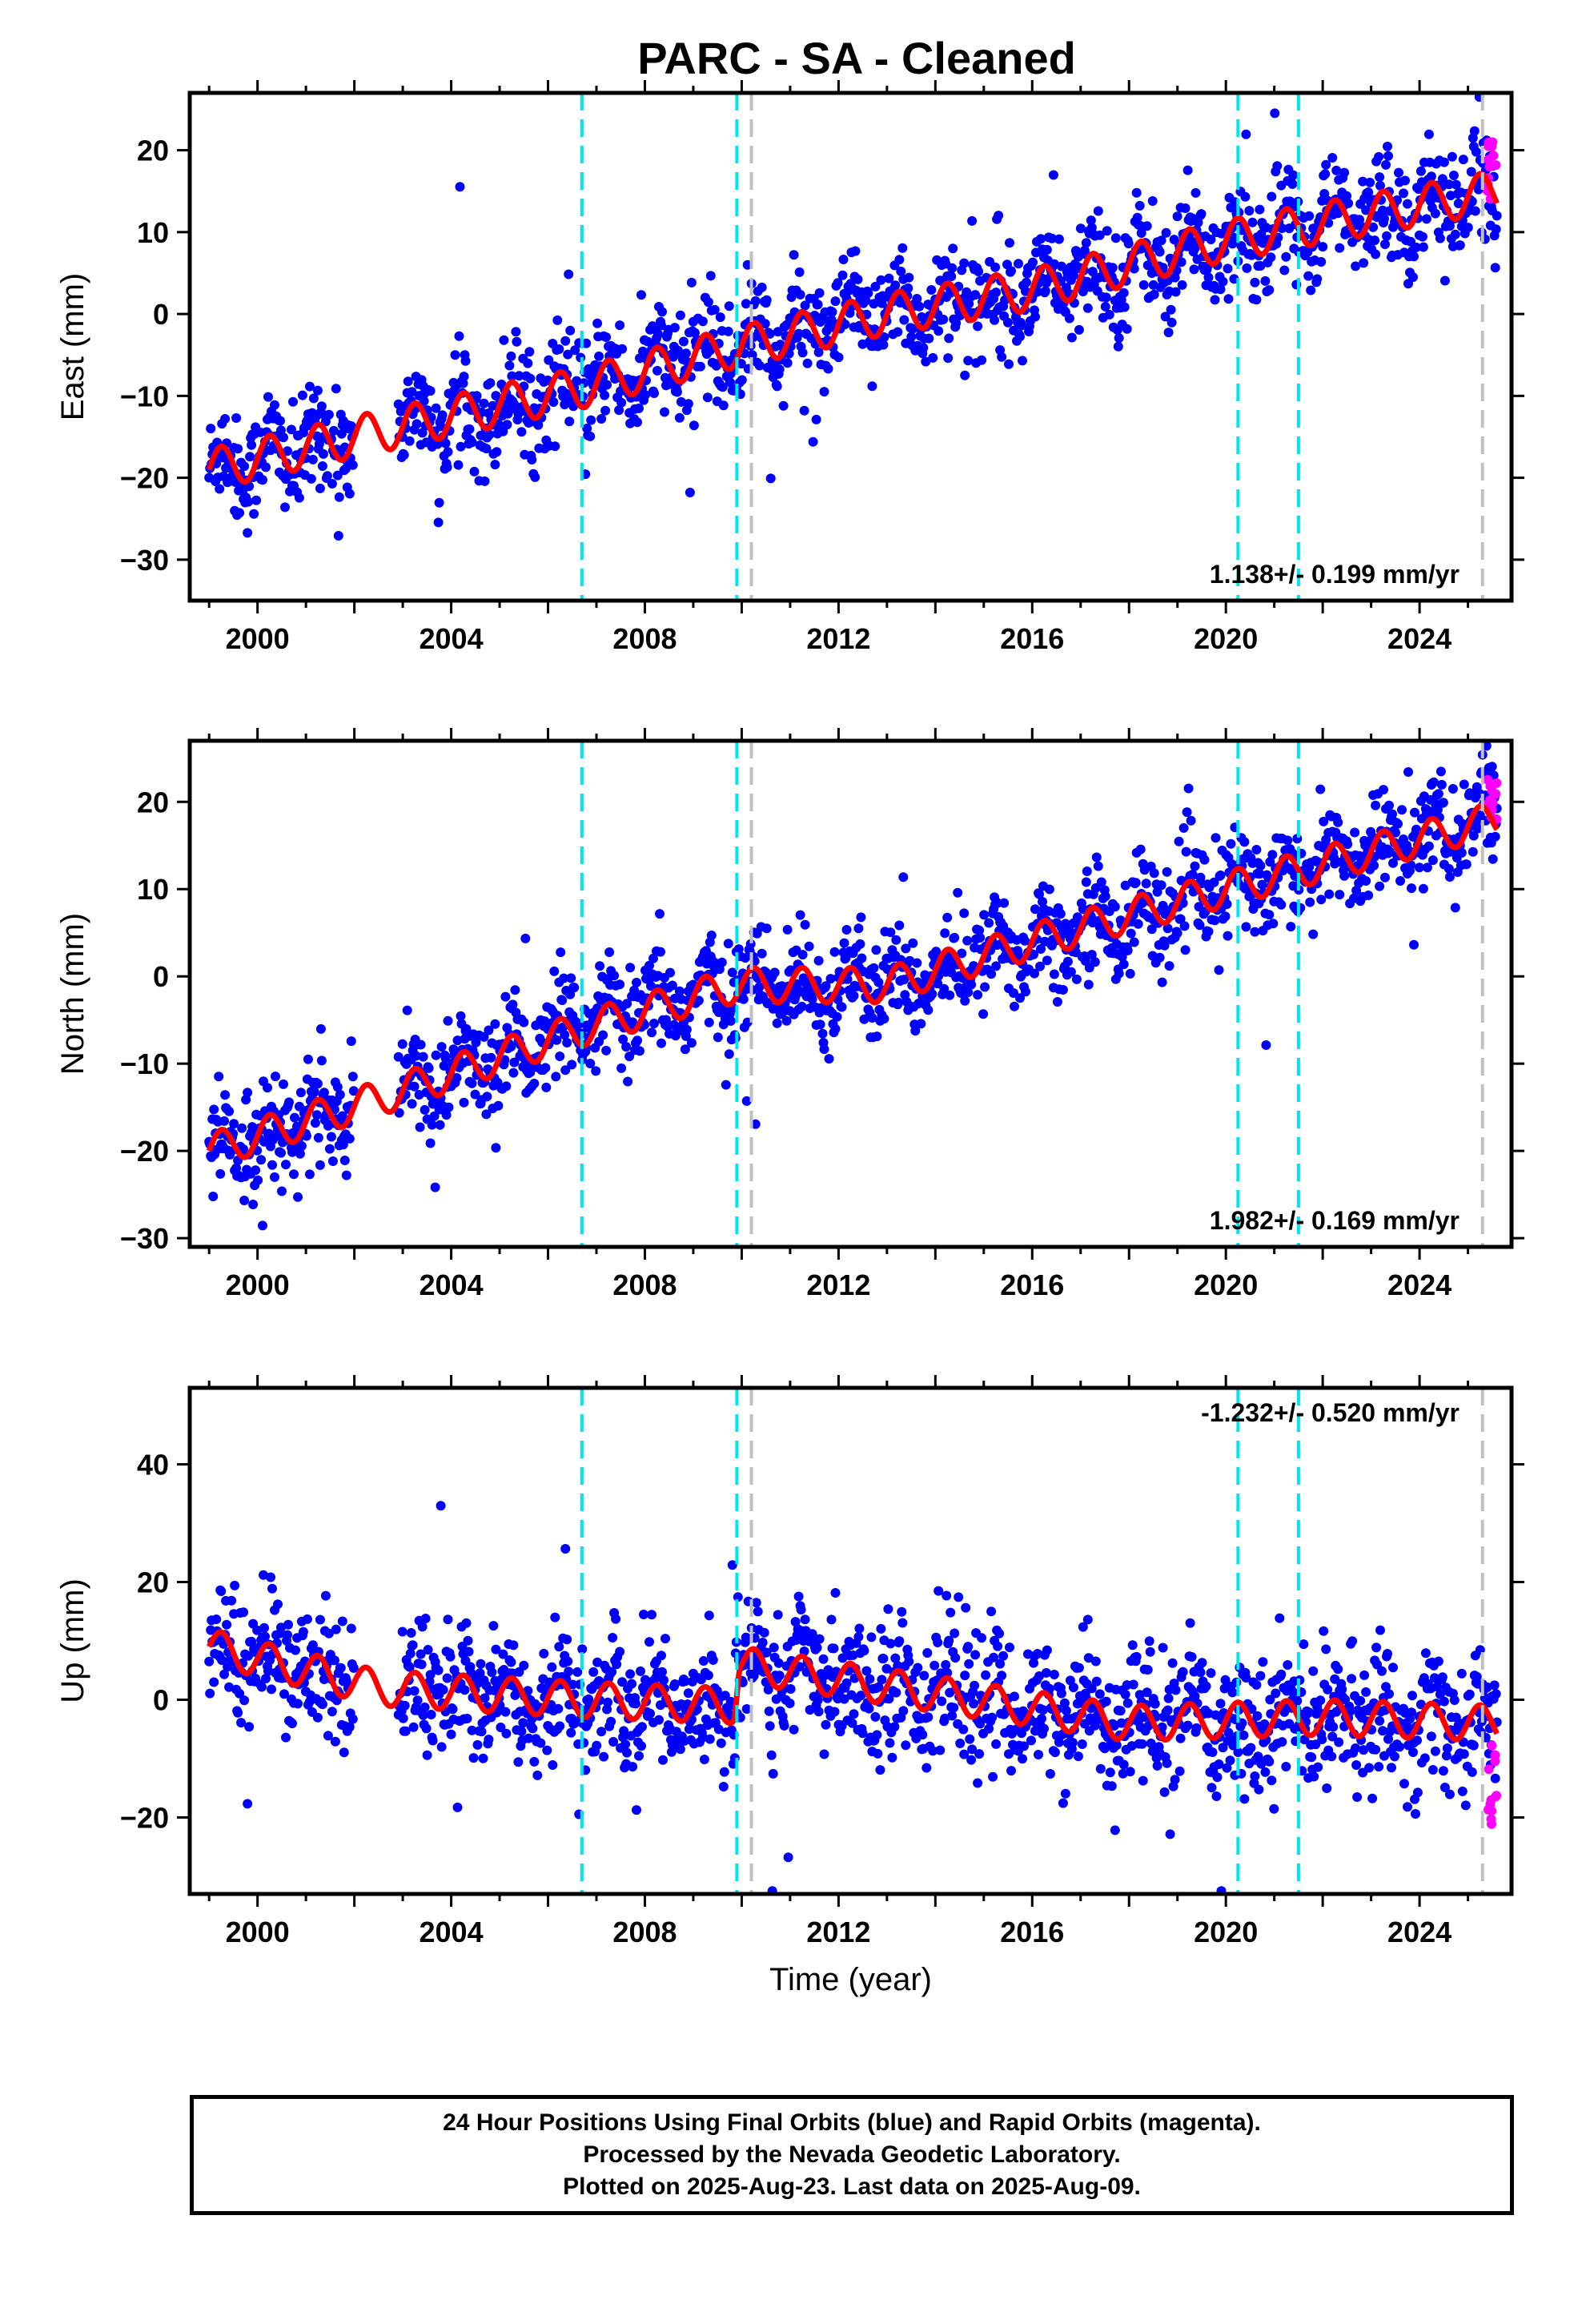  Describe the element at coordinates (1226, 1932) in the screenshot. I see `x-tick-label: 2020` at that location.